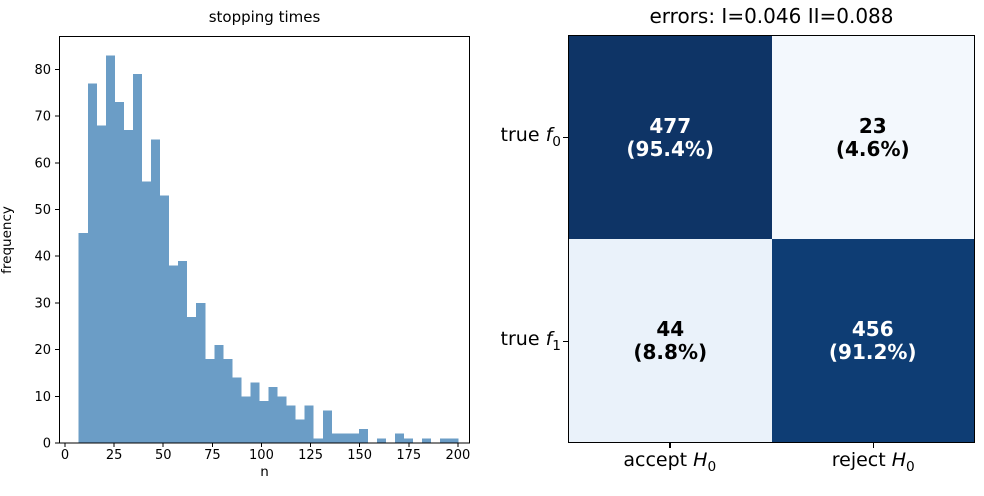 This screenshot has width=984, height=496. What do you see at coordinates (42, 117) in the screenshot?
I see `y-tick-label: 70` at bounding box center [42, 117].